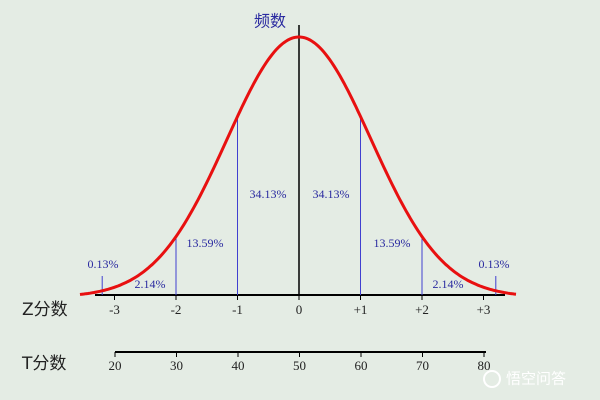 The width and height of the screenshot is (600, 400). I want to click on z-tick-label: 0, so click(299, 309).